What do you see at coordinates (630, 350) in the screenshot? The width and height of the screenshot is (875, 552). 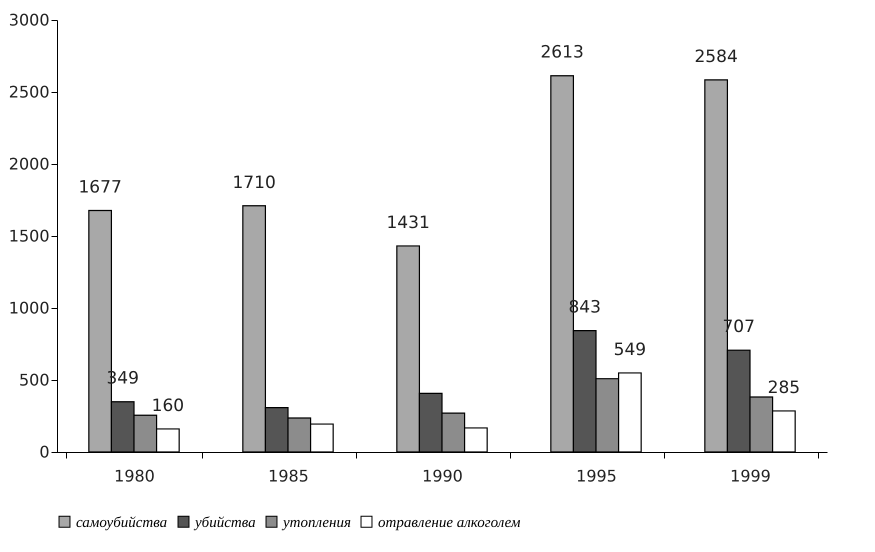 I see `data-label: 549` at bounding box center [630, 350].